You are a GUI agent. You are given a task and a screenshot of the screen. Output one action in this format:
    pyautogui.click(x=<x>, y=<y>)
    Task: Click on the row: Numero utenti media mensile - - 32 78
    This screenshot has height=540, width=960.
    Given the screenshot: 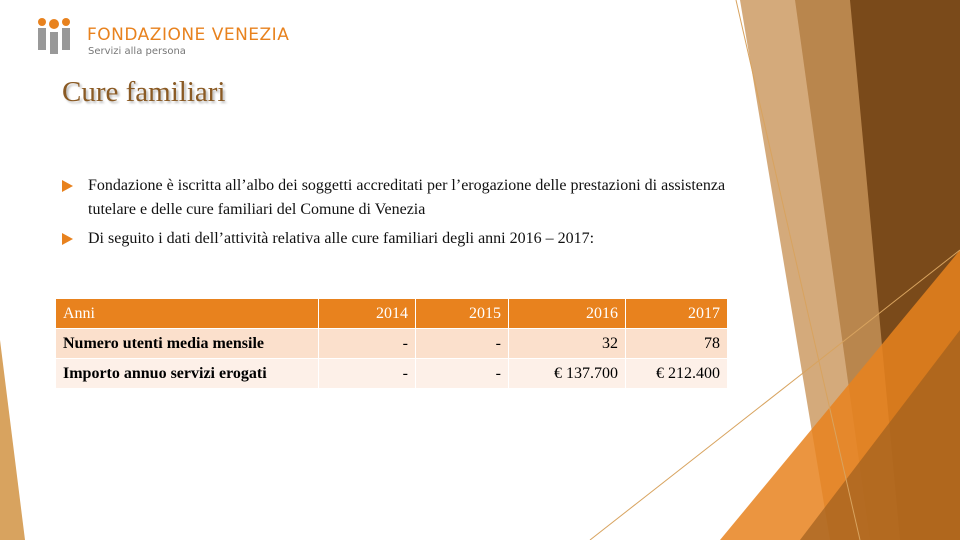 What is the action you would take?
    pyautogui.click(x=391, y=343)
    